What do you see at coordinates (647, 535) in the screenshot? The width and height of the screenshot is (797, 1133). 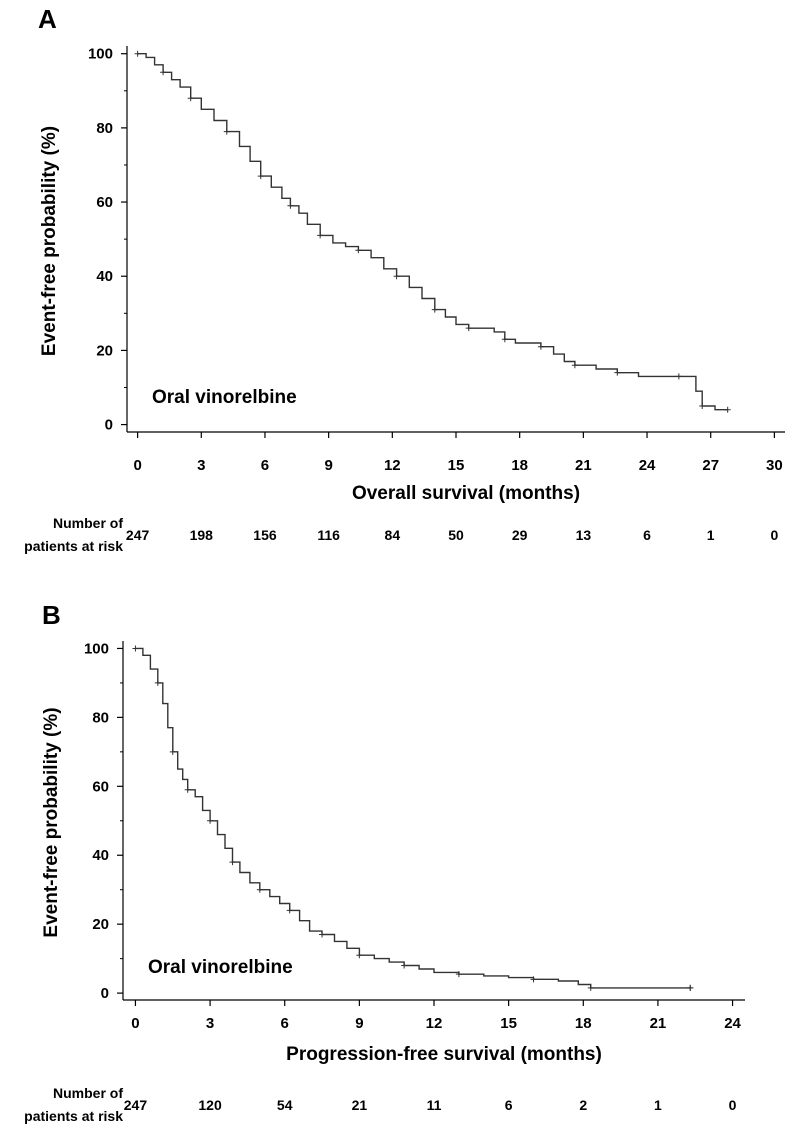 I see `panel-a-at-risk-count: 6` at bounding box center [647, 535].